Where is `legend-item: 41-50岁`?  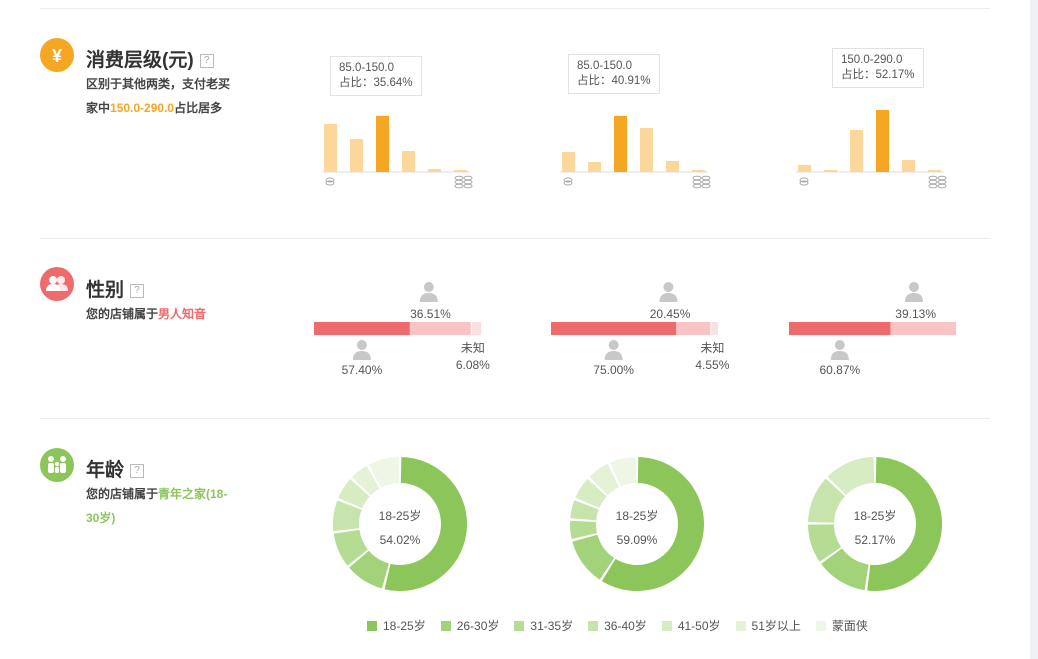
legend-item: 41-50岁 is located at coordinates (691, 625).